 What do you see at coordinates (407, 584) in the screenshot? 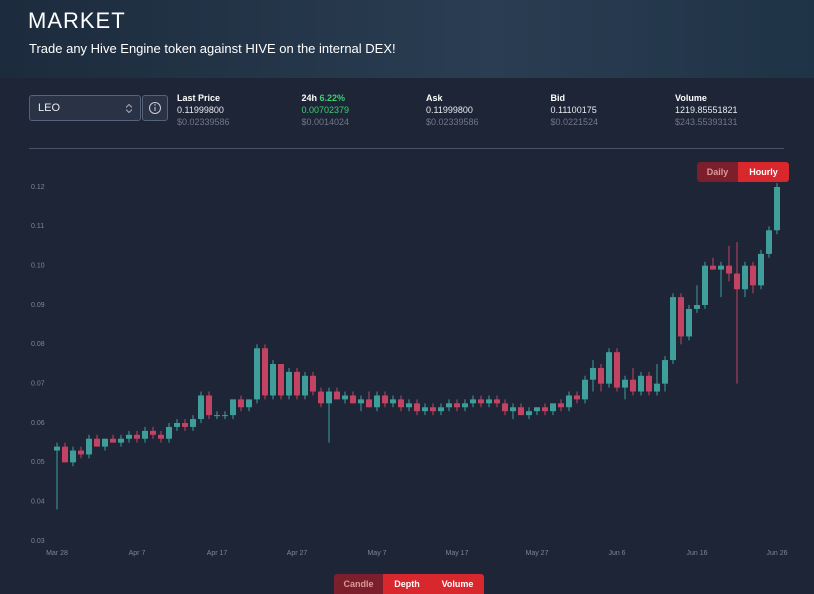
I see `view-button: Depth` at bounding box center [407, 584].